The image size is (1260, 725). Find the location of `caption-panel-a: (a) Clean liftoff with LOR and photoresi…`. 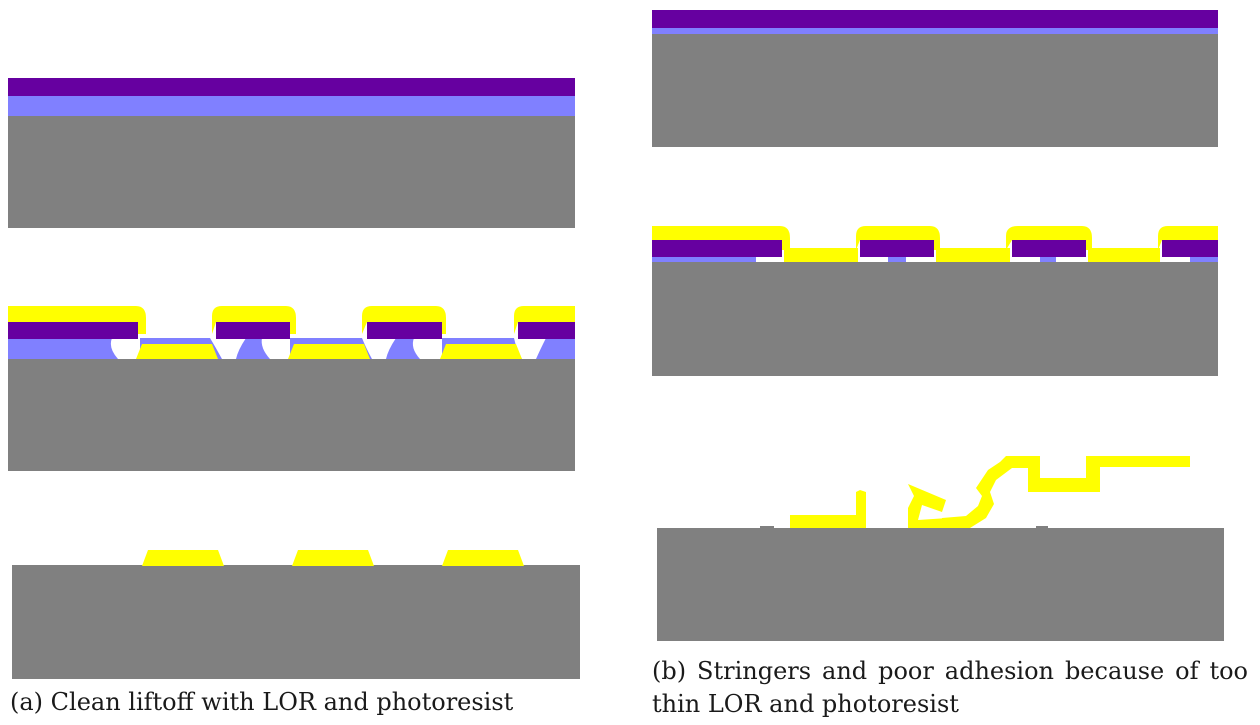

caption-panel-a: (a) Clean liftoff with LOR and photoresi… is located at coordinates (262, 702).